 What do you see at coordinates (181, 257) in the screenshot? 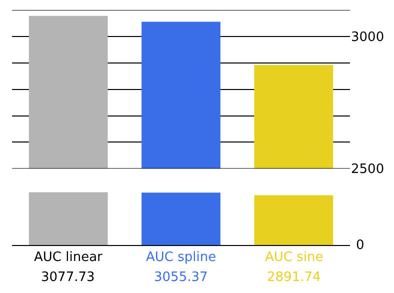
I see `category-label: AUC spline` at bounding box center [181, 257].